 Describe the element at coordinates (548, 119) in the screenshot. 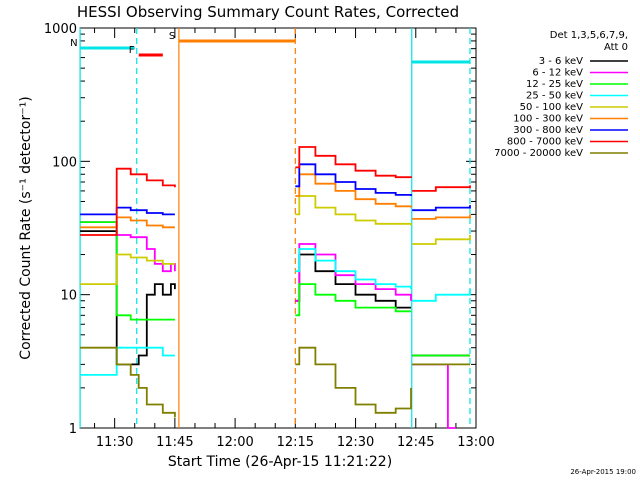

I see `legend-entry-label: 100 - 300 keV` at that location.